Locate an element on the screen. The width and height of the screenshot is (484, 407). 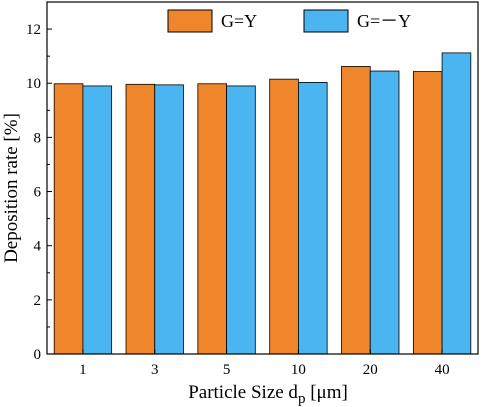
x-axis-label: Particle Size dp [μm] is located at coordinates (268, 394).